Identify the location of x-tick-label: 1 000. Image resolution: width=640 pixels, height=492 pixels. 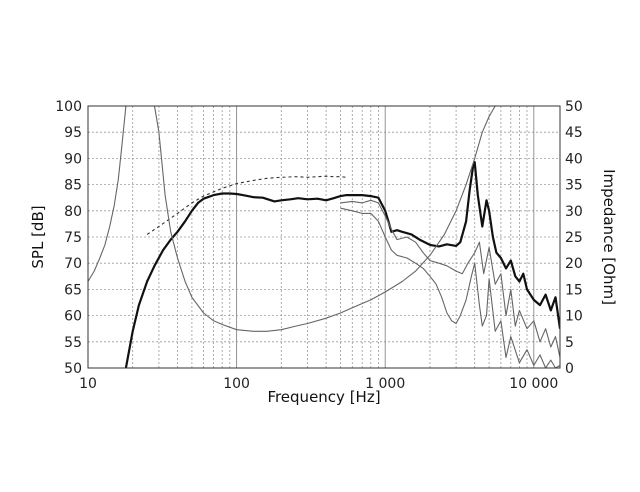
(385, 384).